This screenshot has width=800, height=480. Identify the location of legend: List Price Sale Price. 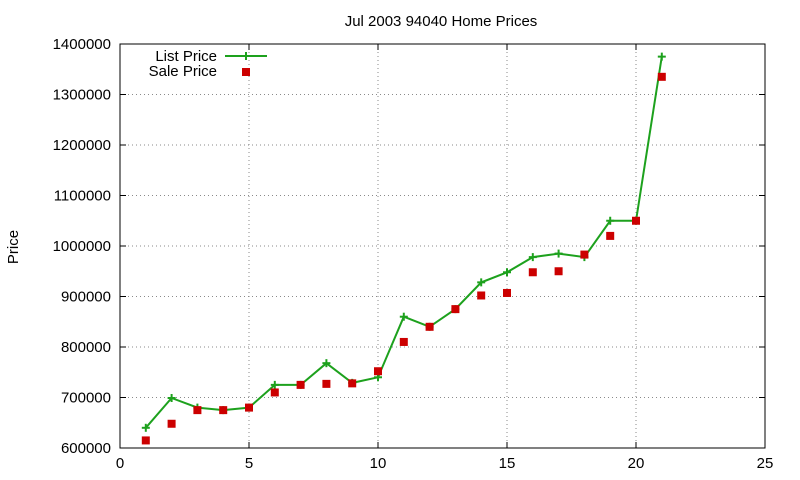
(208, 64).